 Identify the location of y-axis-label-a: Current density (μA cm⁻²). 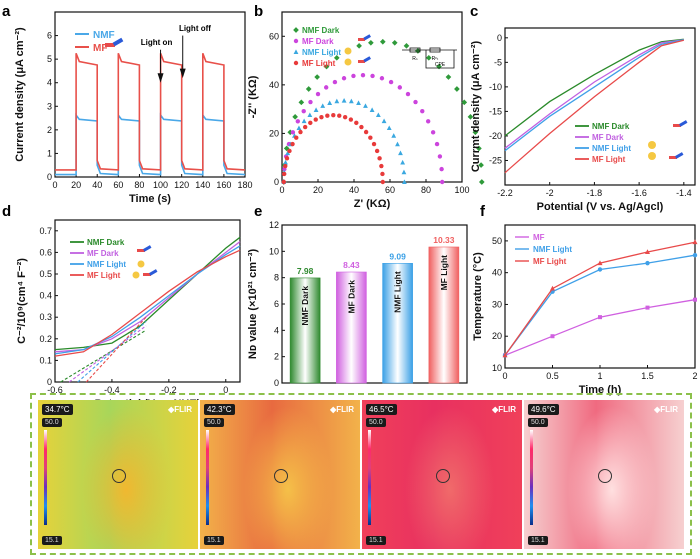
(20, 94).